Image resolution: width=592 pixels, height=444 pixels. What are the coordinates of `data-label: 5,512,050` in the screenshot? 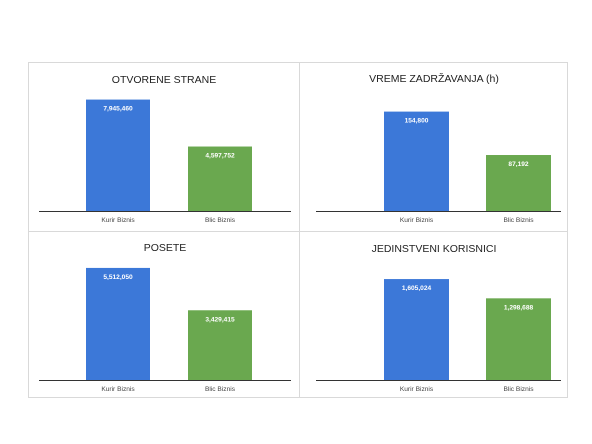 It's located at (118, 277).